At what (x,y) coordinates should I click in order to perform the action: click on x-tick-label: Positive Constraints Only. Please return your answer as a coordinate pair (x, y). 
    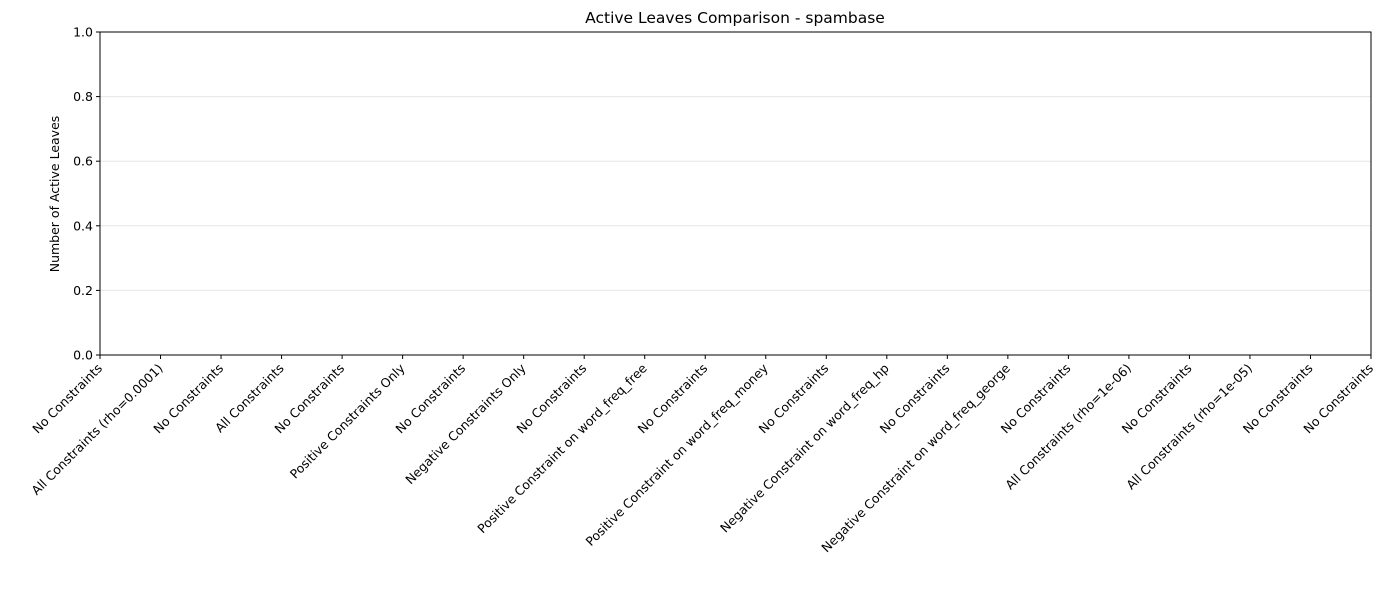
    Looking at the image, I should click on (347, 420).